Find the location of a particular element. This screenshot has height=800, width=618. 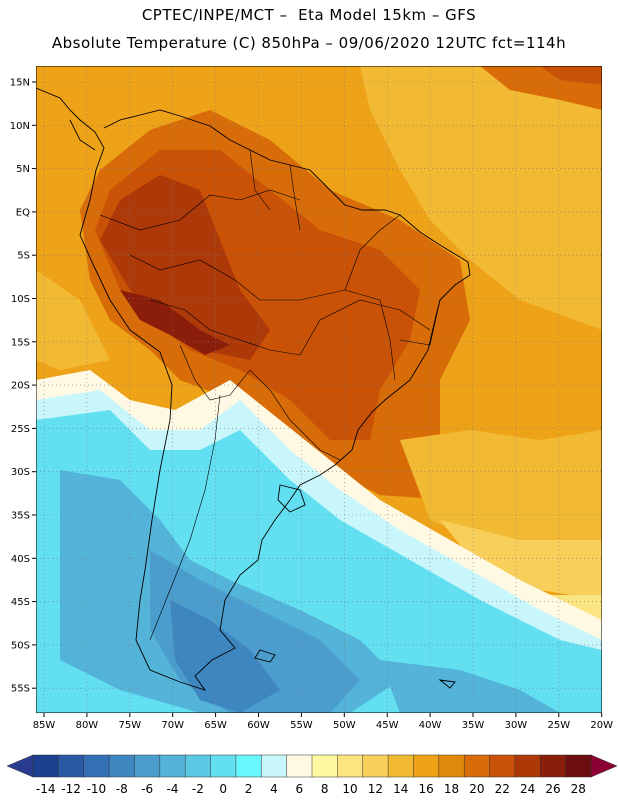

colorbar-label: 4 is located at coordinates (274, 789).